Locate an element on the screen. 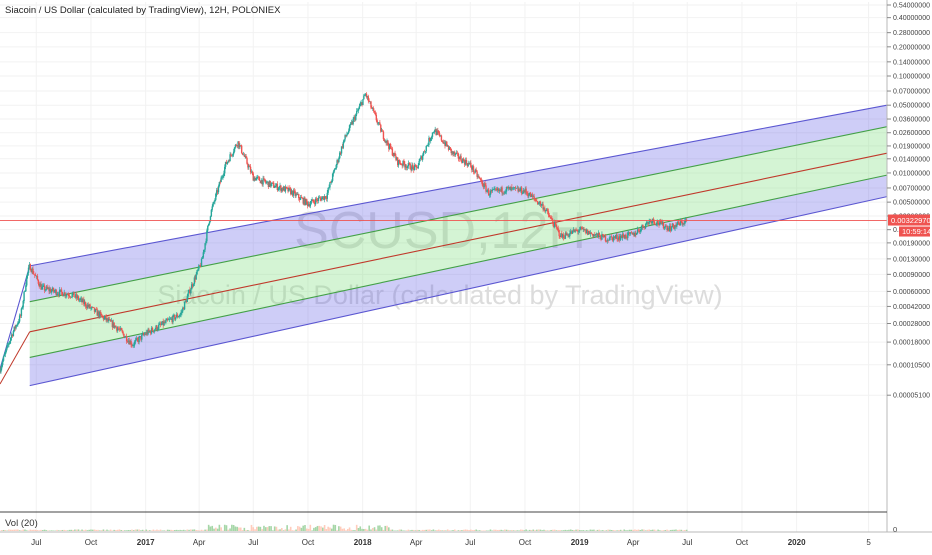  time-tick-label: Oct is located at coordinates (525, 542).